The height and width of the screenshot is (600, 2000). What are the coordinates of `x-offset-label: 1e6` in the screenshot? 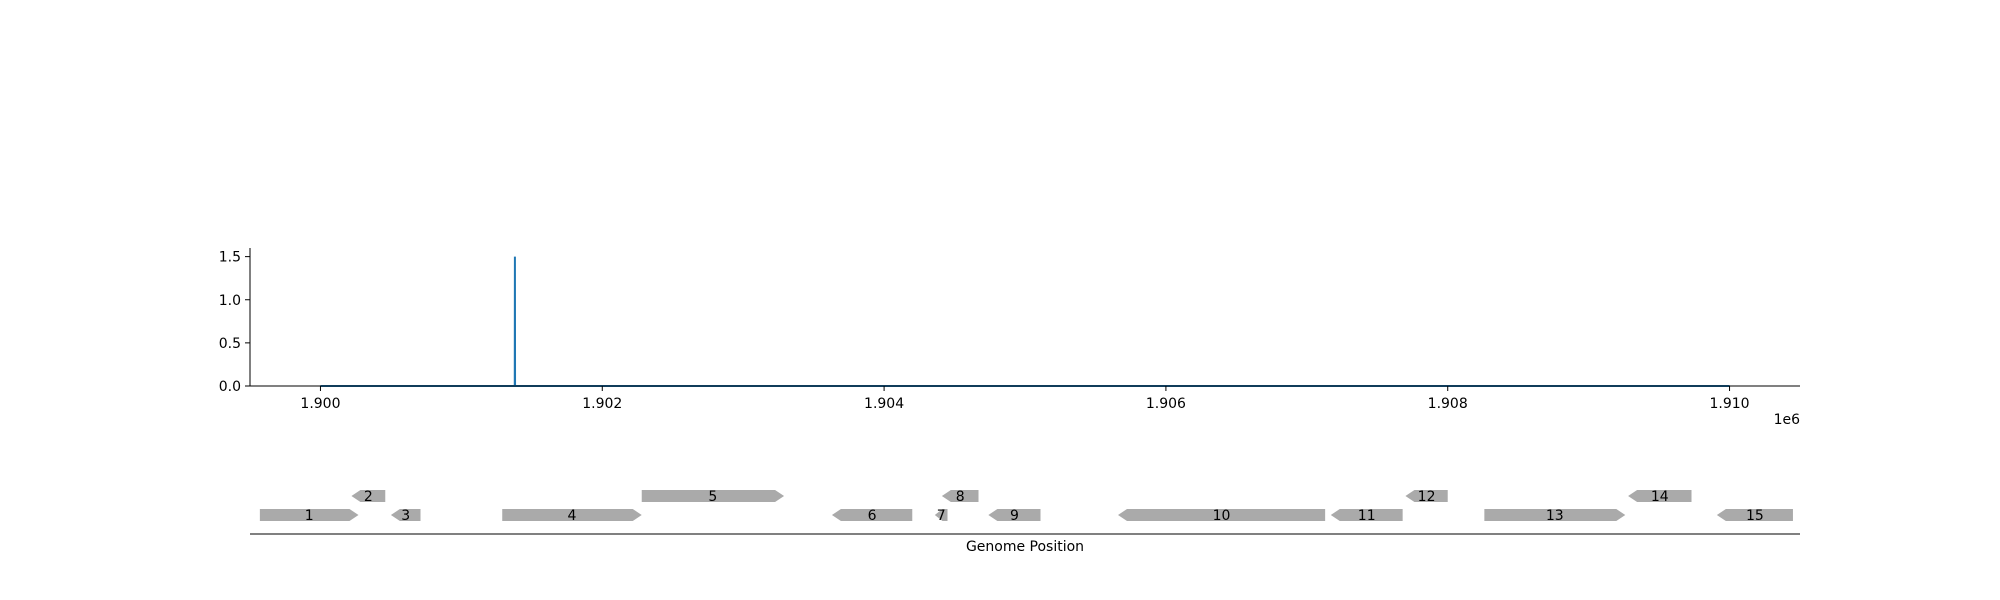 It's located at (1787, 420).